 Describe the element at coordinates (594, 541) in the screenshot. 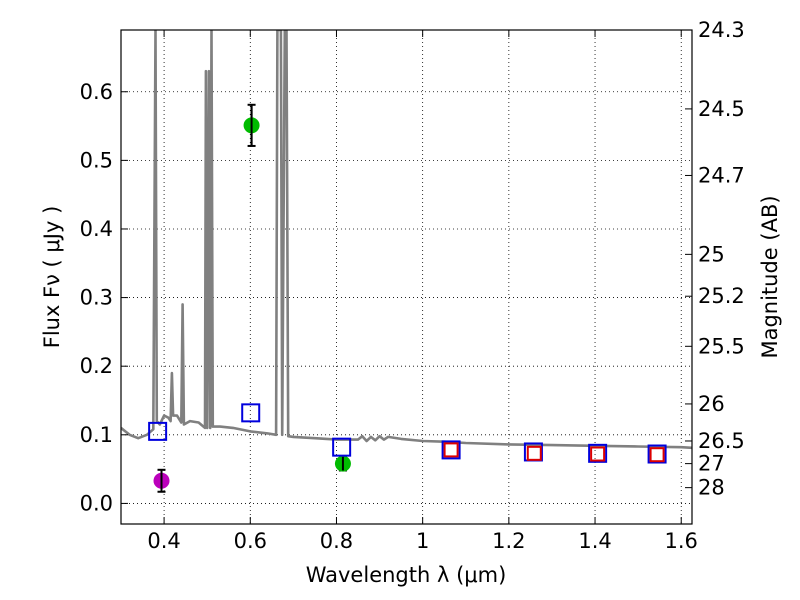

I see `x-tick-label: 1.4` at that location.